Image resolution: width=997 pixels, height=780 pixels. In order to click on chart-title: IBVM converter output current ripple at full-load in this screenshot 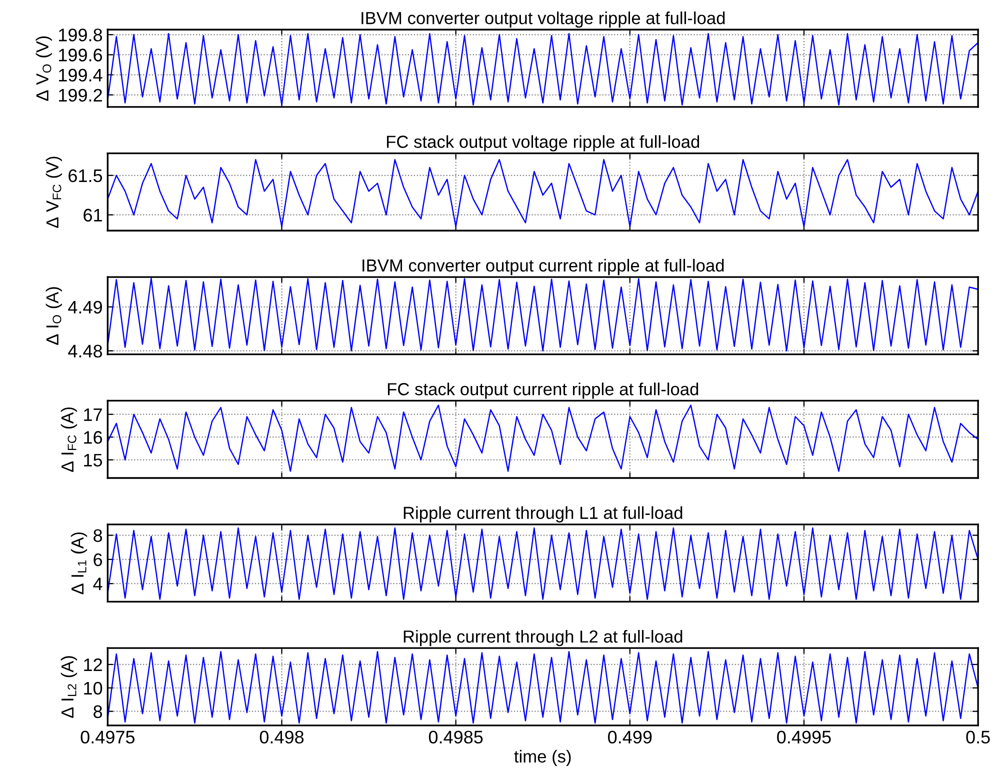, I will do `click(543, 267)`.